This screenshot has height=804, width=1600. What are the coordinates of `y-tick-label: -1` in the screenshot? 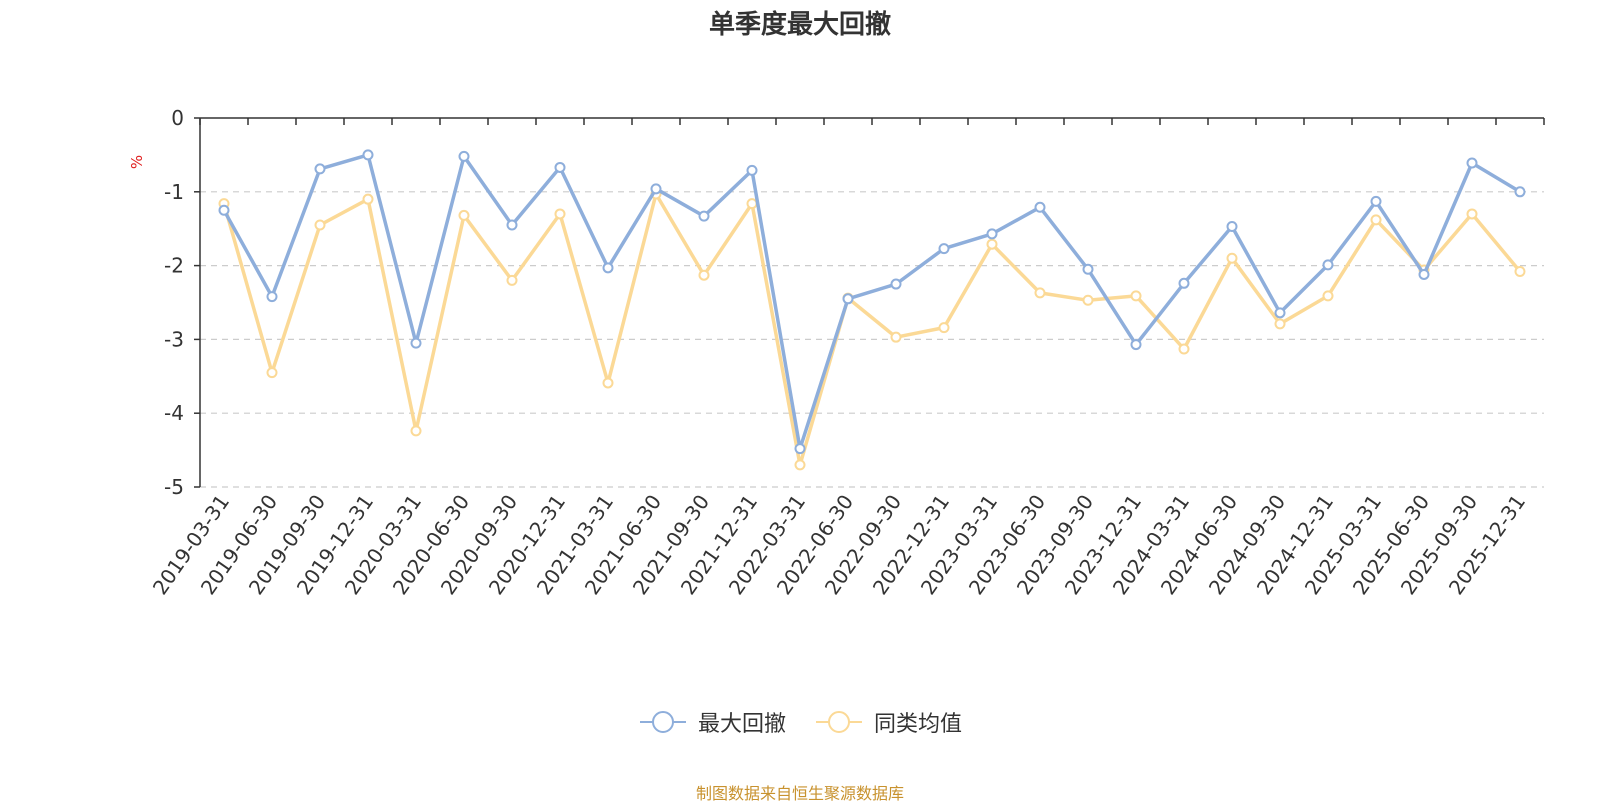 It's located at (174, 192).